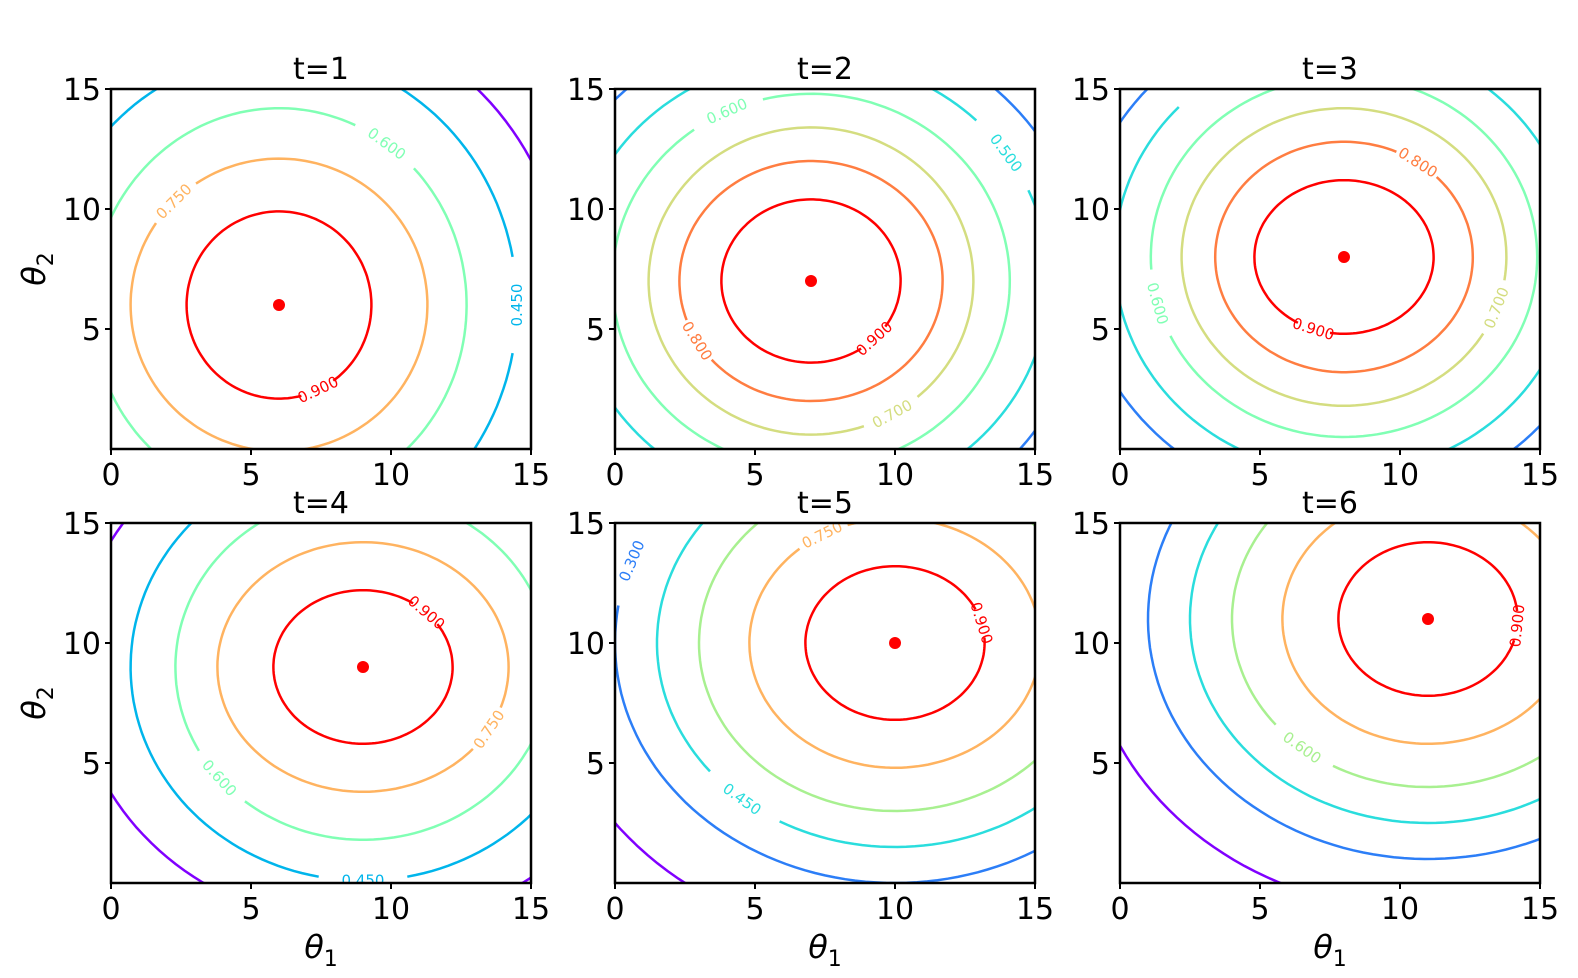 This screenshot has width=1578, height=978. I want to click on contour-line-0.15, so click(1202, 813).